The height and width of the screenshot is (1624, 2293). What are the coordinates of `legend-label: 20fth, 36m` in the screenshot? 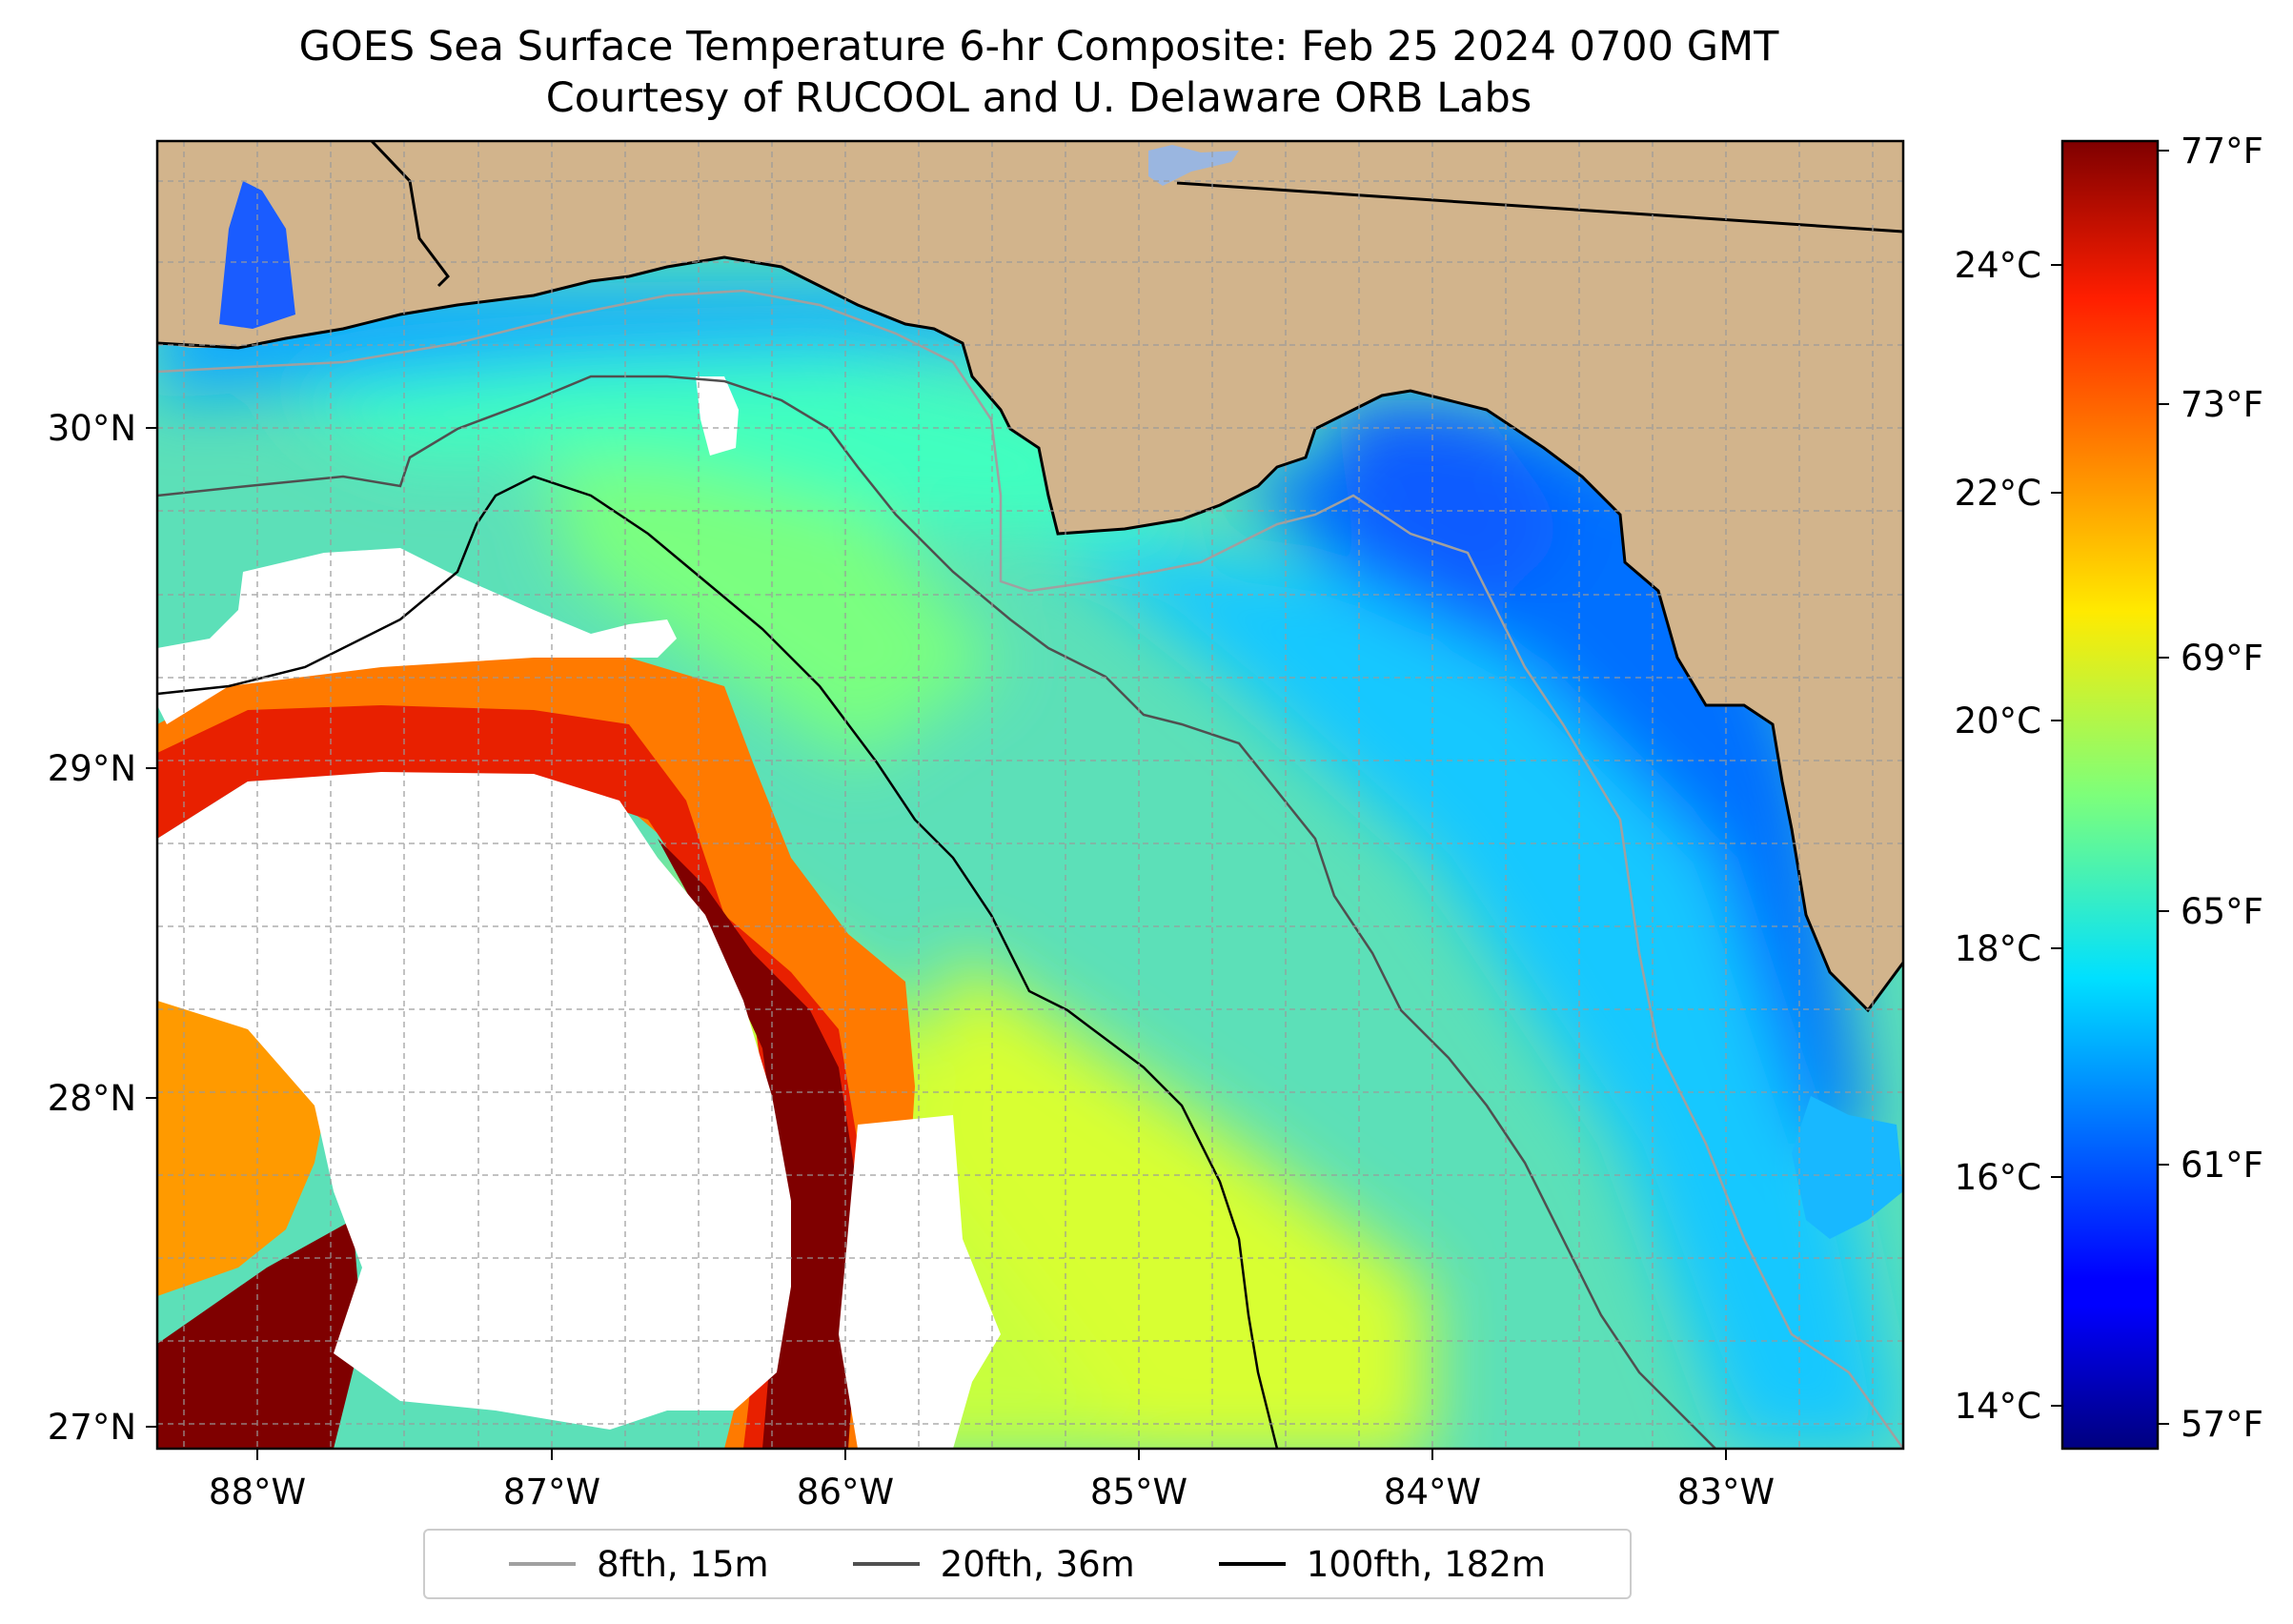 It's located at (1037, 1564).